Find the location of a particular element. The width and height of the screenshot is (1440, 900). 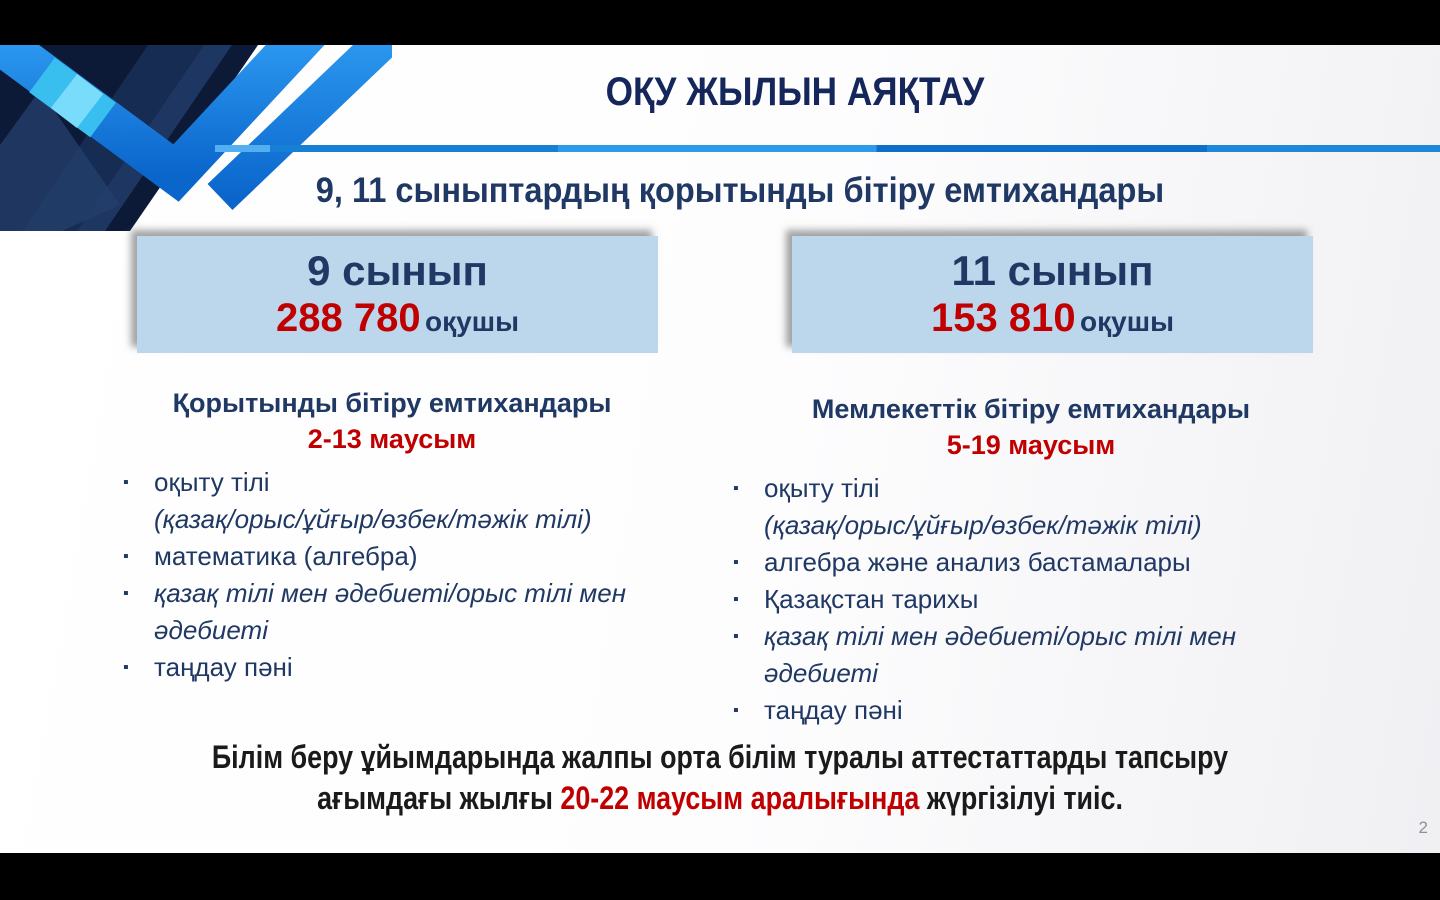

grade11-box-count-line: 153 810 оқушы is located at coordinates (1052, 318).